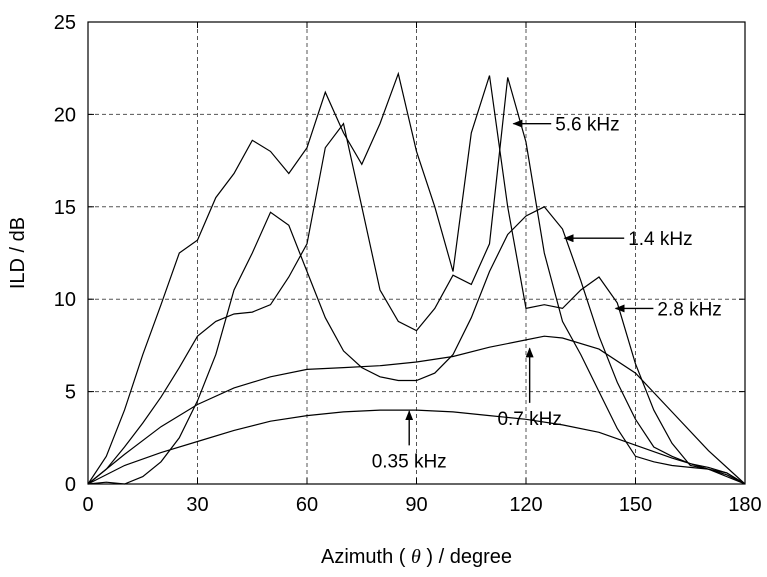  Describe the element at coordinates (65, 300) in the screenshot. I see `y-tick-label: 10` at that location.